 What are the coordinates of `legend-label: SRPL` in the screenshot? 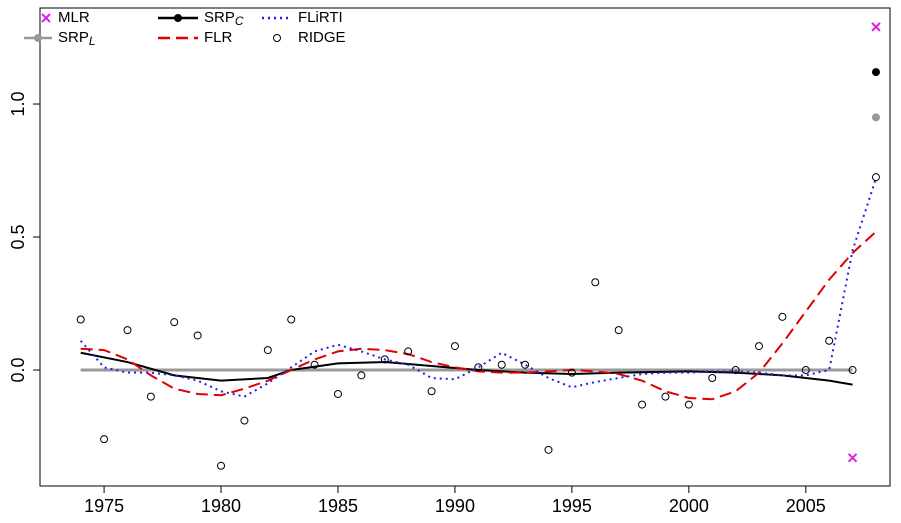 It's located at (77, 38).